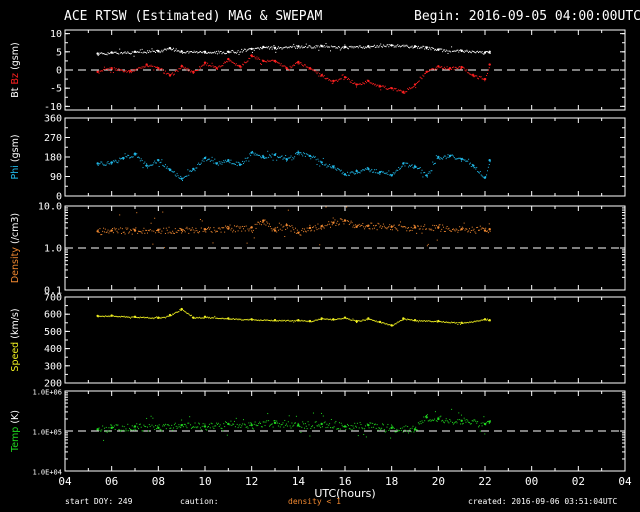 This screenshot has height=512, width=640. What do you see at coordinates (53, 249) in the screenshot?
I see `y-tick-label: 1.0` at bounding box center [53, 249].